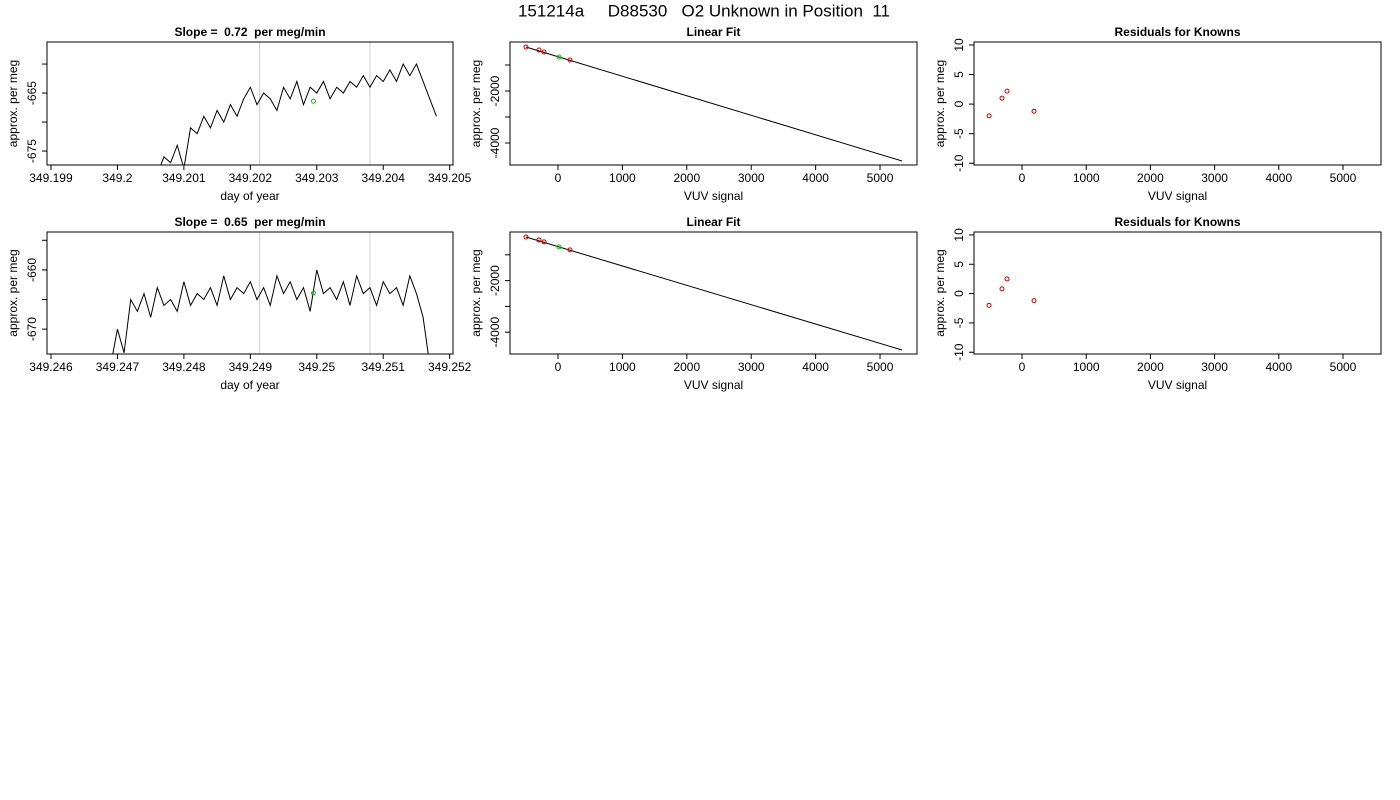 Image resolution: width=1400 pixels, height=800 pixels. I want to click on x-tick-label: 349.248, so click(184, 367).